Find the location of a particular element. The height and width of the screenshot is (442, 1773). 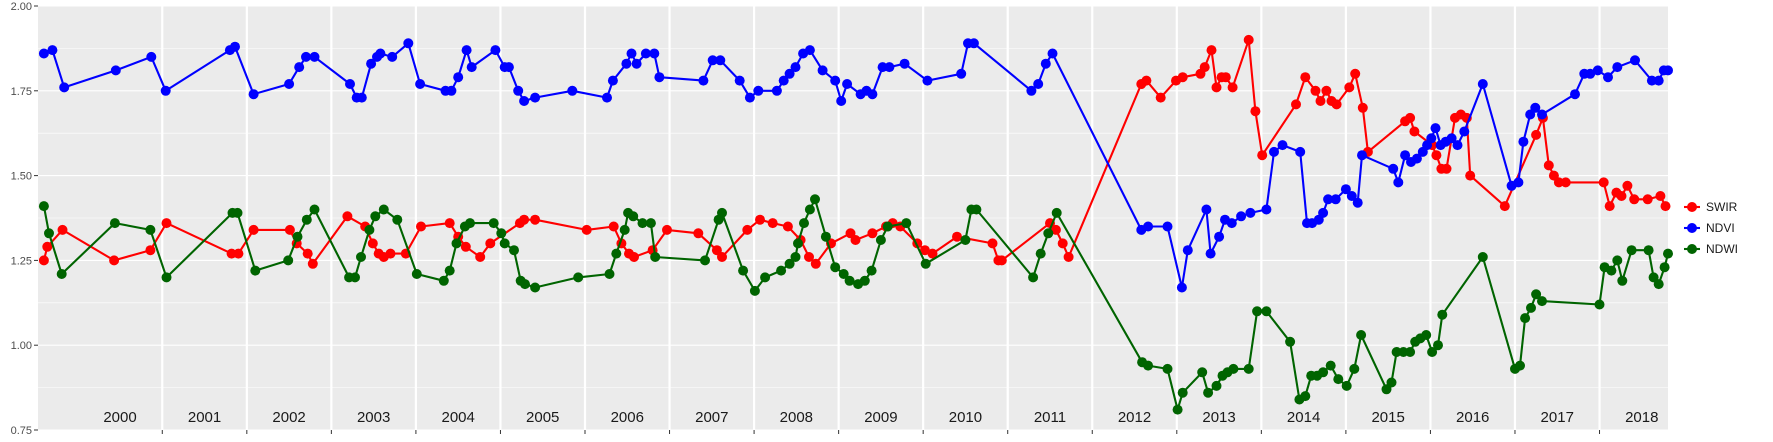

year-label: 2003 is located at coordinates (373, 417).